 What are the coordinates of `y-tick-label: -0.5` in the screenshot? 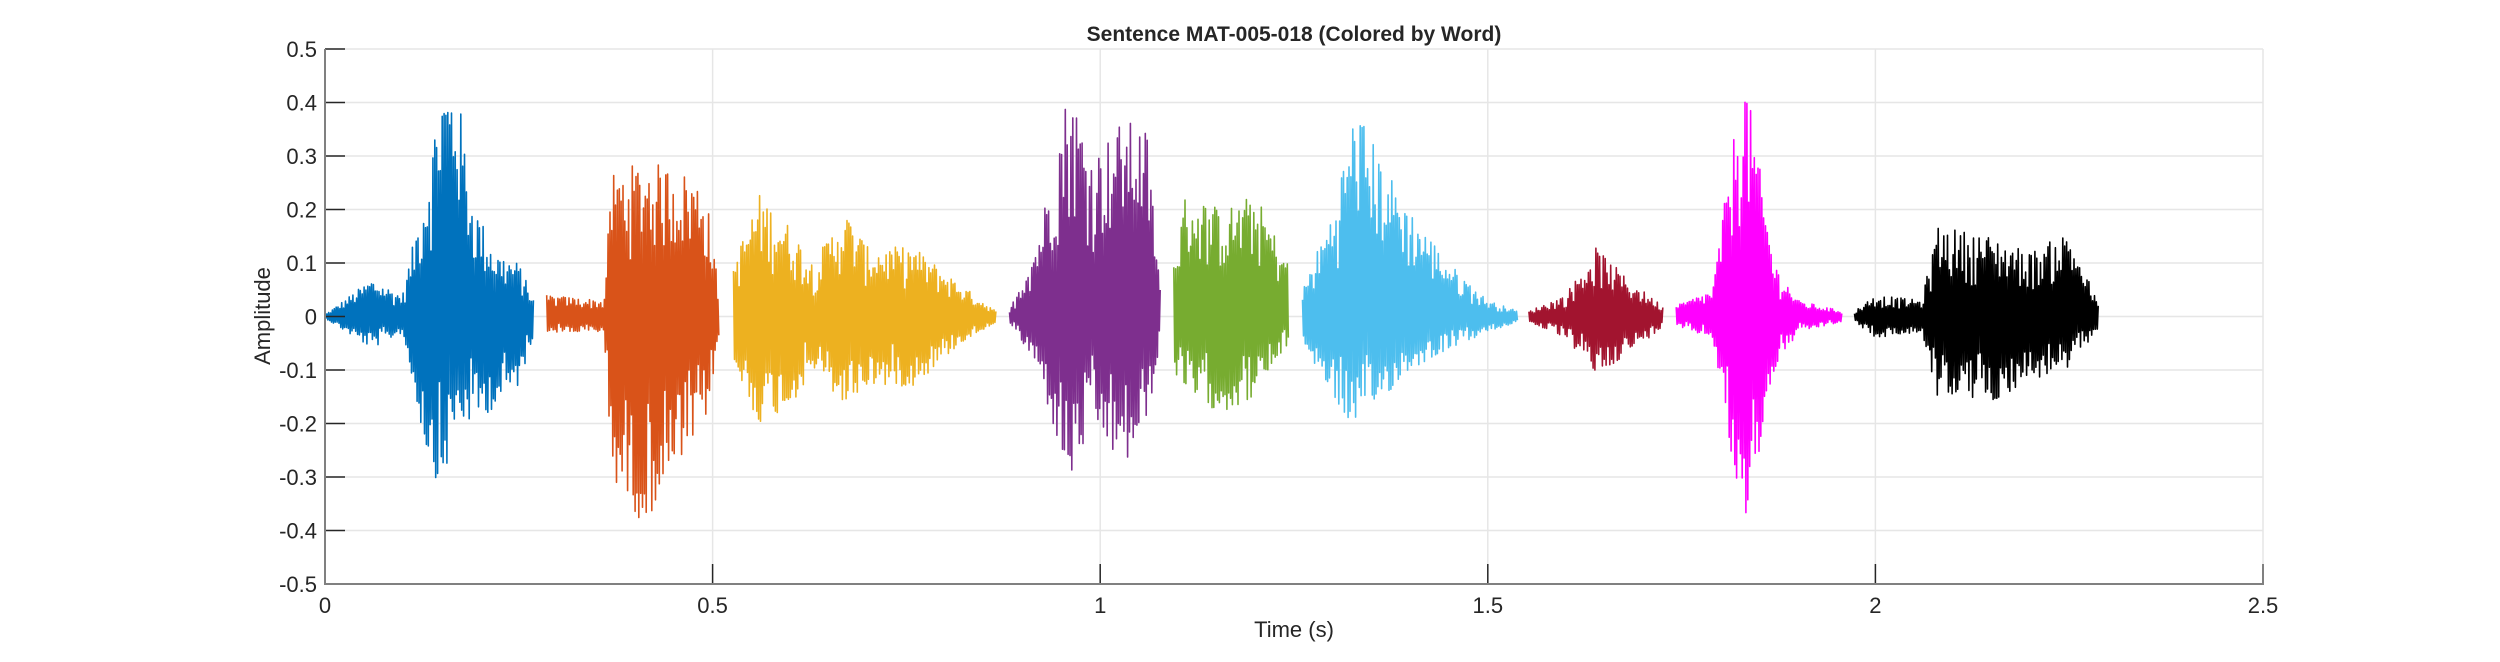 It's located at (298, 584).